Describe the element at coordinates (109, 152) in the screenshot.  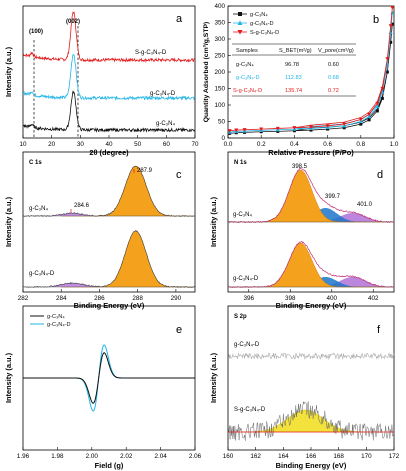
I see `panel-a-xlabel: 2θ (degree)` at that location.